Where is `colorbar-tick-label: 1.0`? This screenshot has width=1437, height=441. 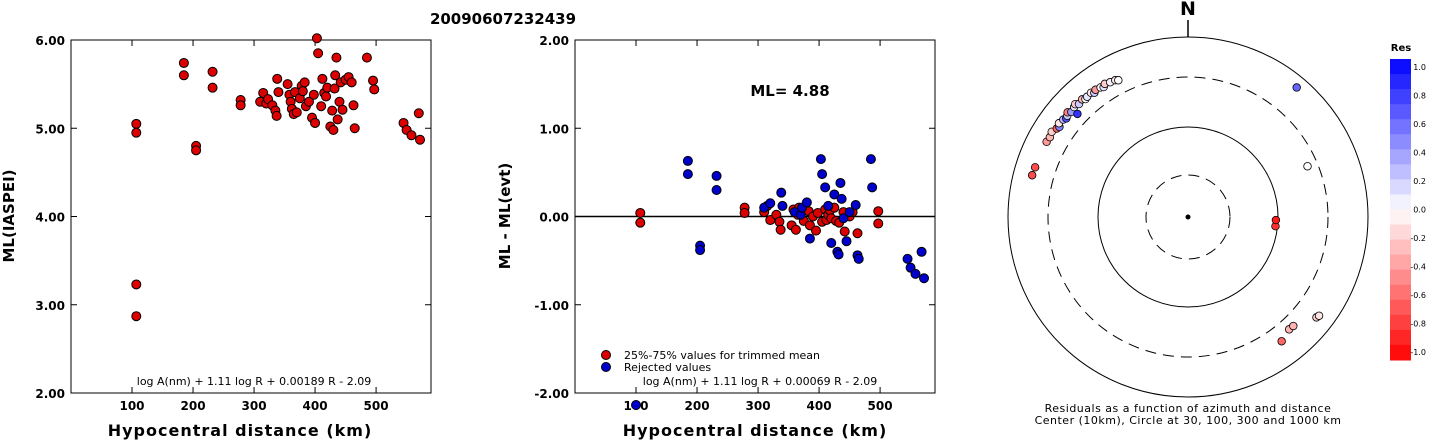 colorbar-tick-label: 1.0 is located at coordinates (1419, 67).